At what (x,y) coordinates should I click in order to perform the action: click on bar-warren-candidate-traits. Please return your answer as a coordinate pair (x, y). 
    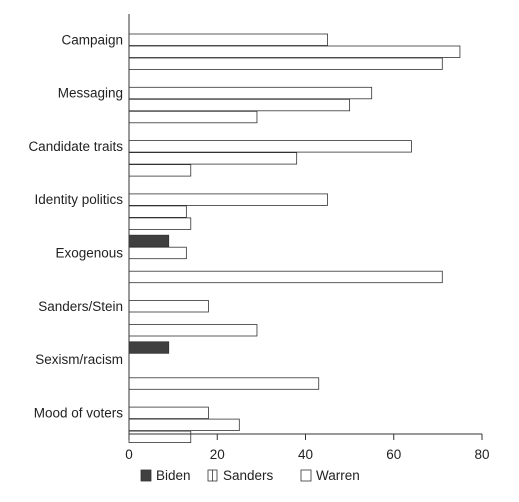
    Looking at the image, I should click on (213, 158).